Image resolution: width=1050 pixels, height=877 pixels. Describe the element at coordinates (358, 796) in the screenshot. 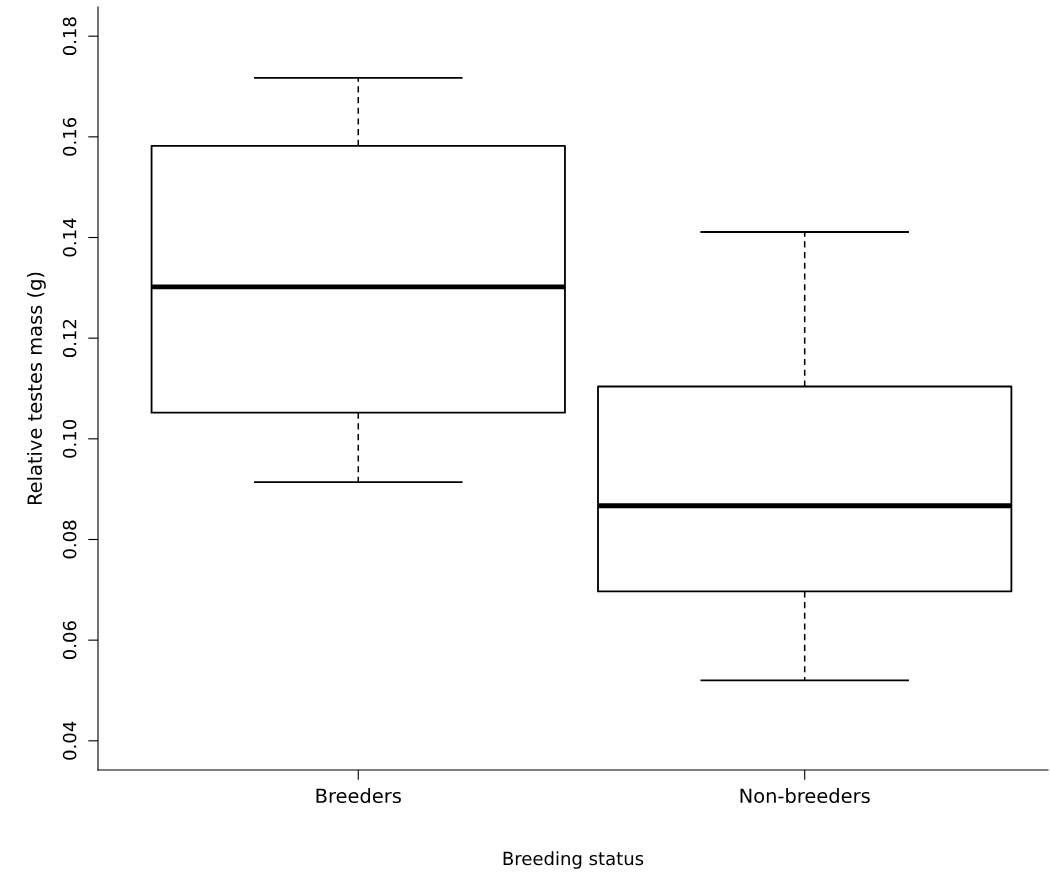

I see `x-tick-label: Breeders` at that location.